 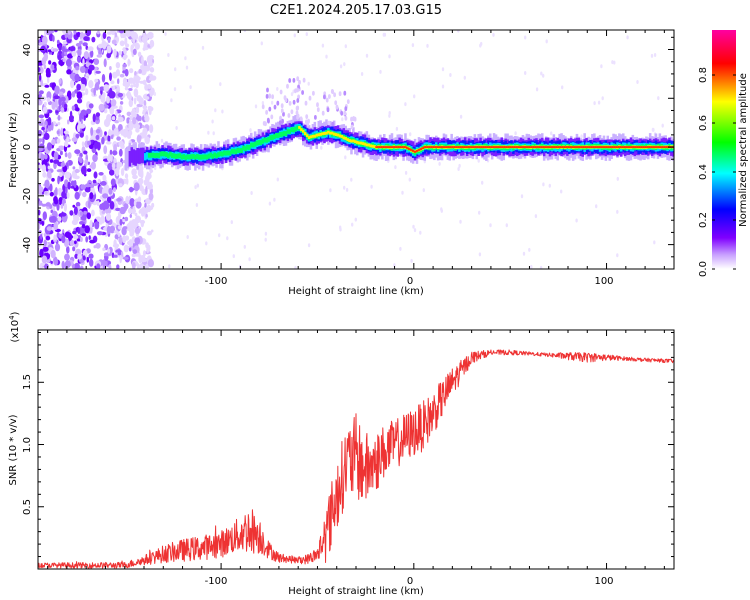 I want to click on colorbar-tick-label: 0.0, so click(x=703, y=269).